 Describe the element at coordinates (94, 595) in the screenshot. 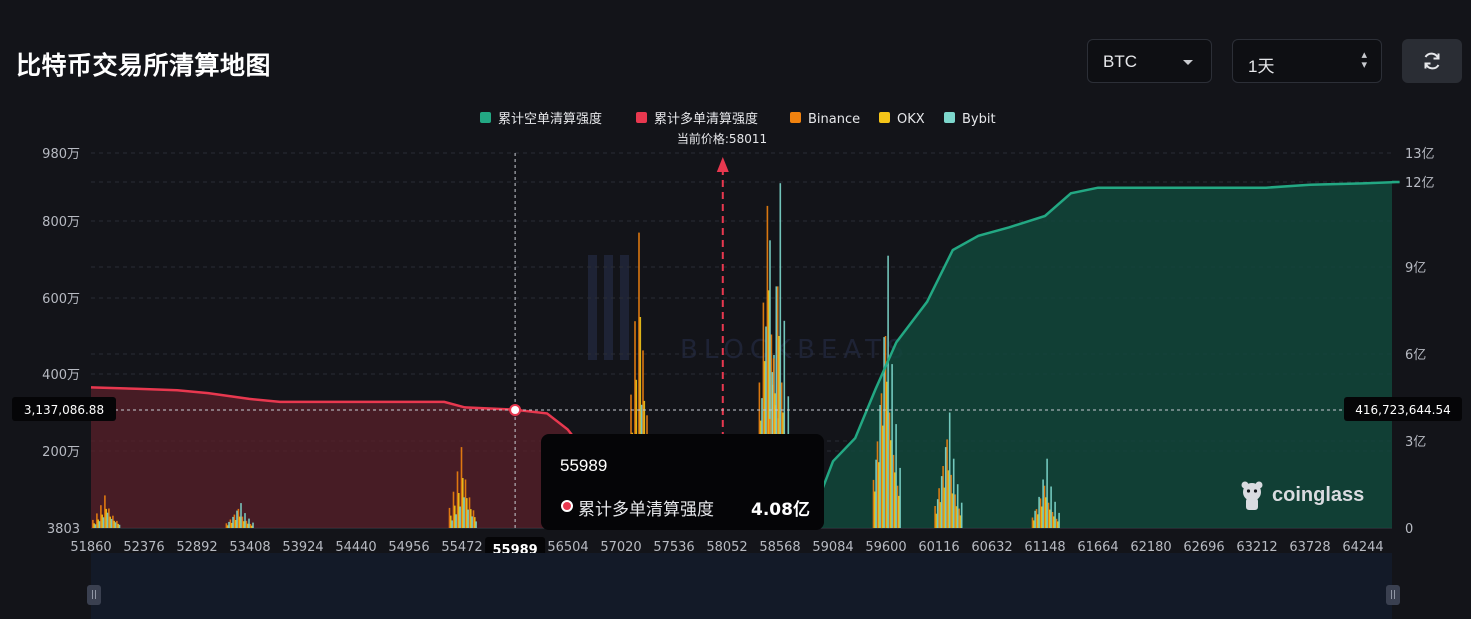

I see `range-handle-left: ||` at that location.